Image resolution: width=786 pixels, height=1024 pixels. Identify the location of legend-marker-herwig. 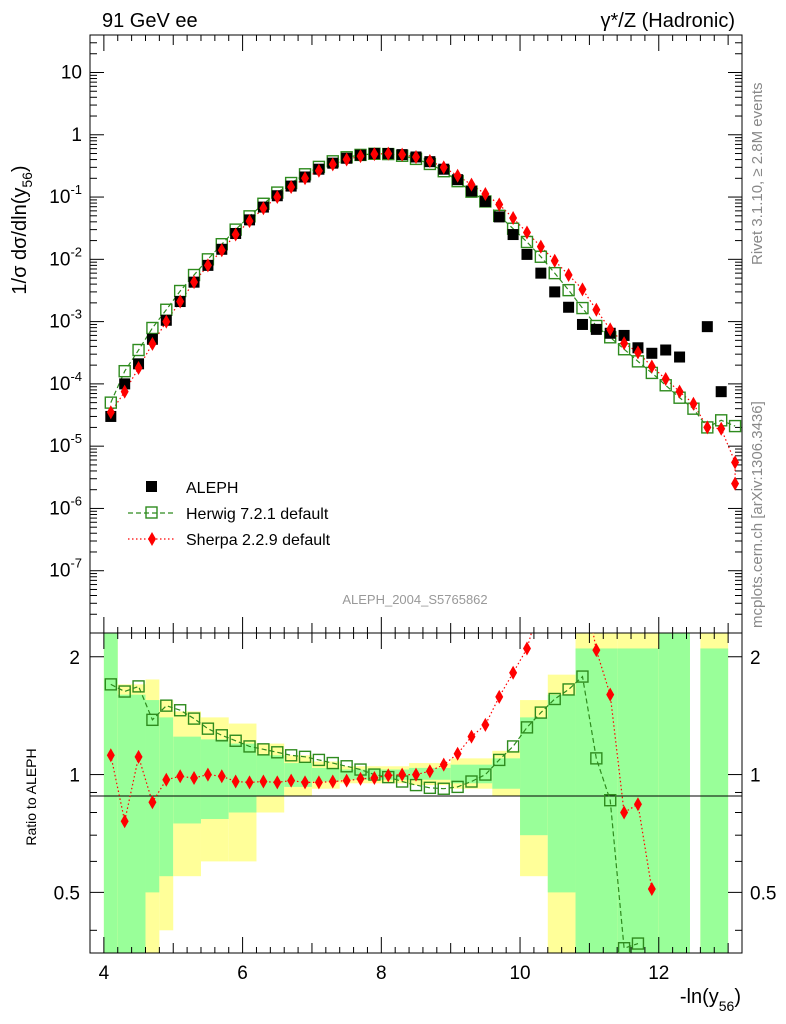
(151, 512).